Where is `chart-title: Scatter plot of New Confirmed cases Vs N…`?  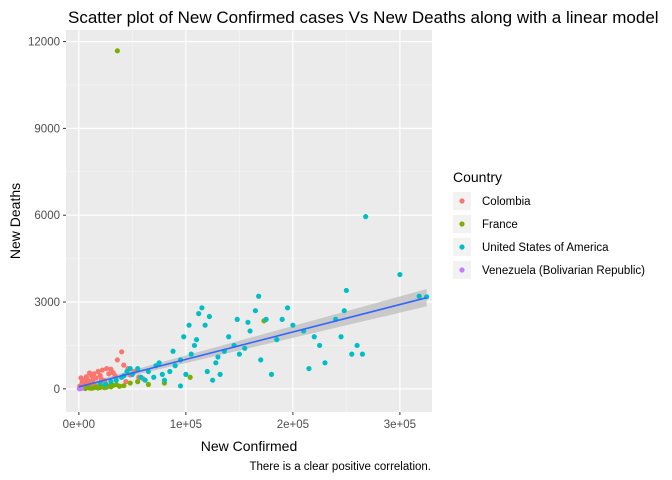 chart-title: Scatter plot of New Confirmed cases Vs N… is located at coordinates (363, 17).